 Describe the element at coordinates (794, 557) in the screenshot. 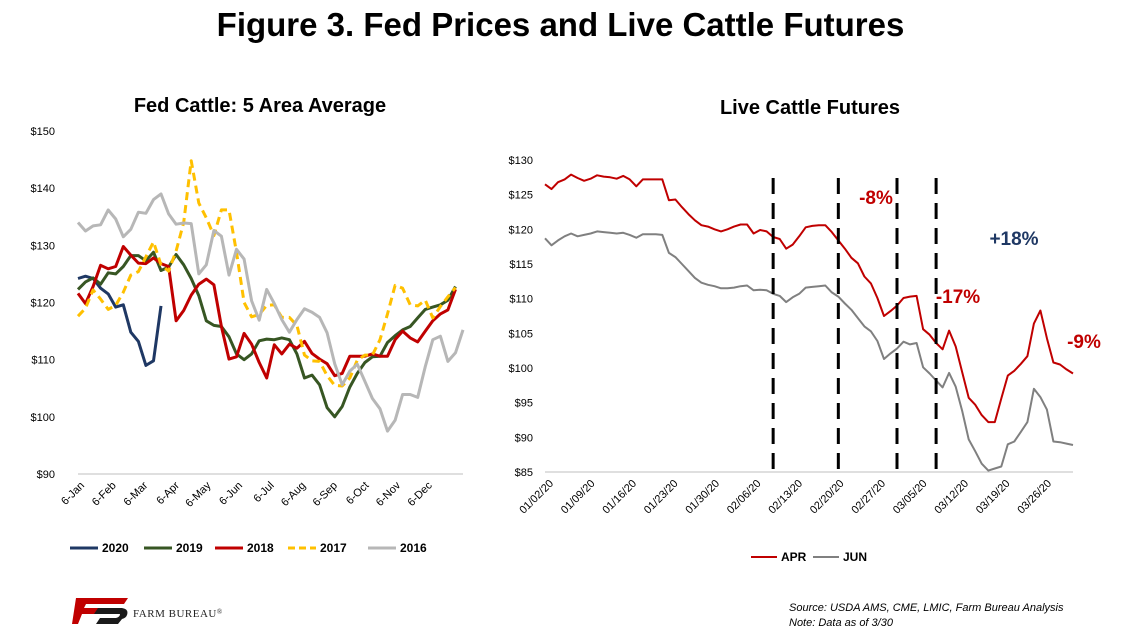

I see `legend-label-APR: APR` at that location.